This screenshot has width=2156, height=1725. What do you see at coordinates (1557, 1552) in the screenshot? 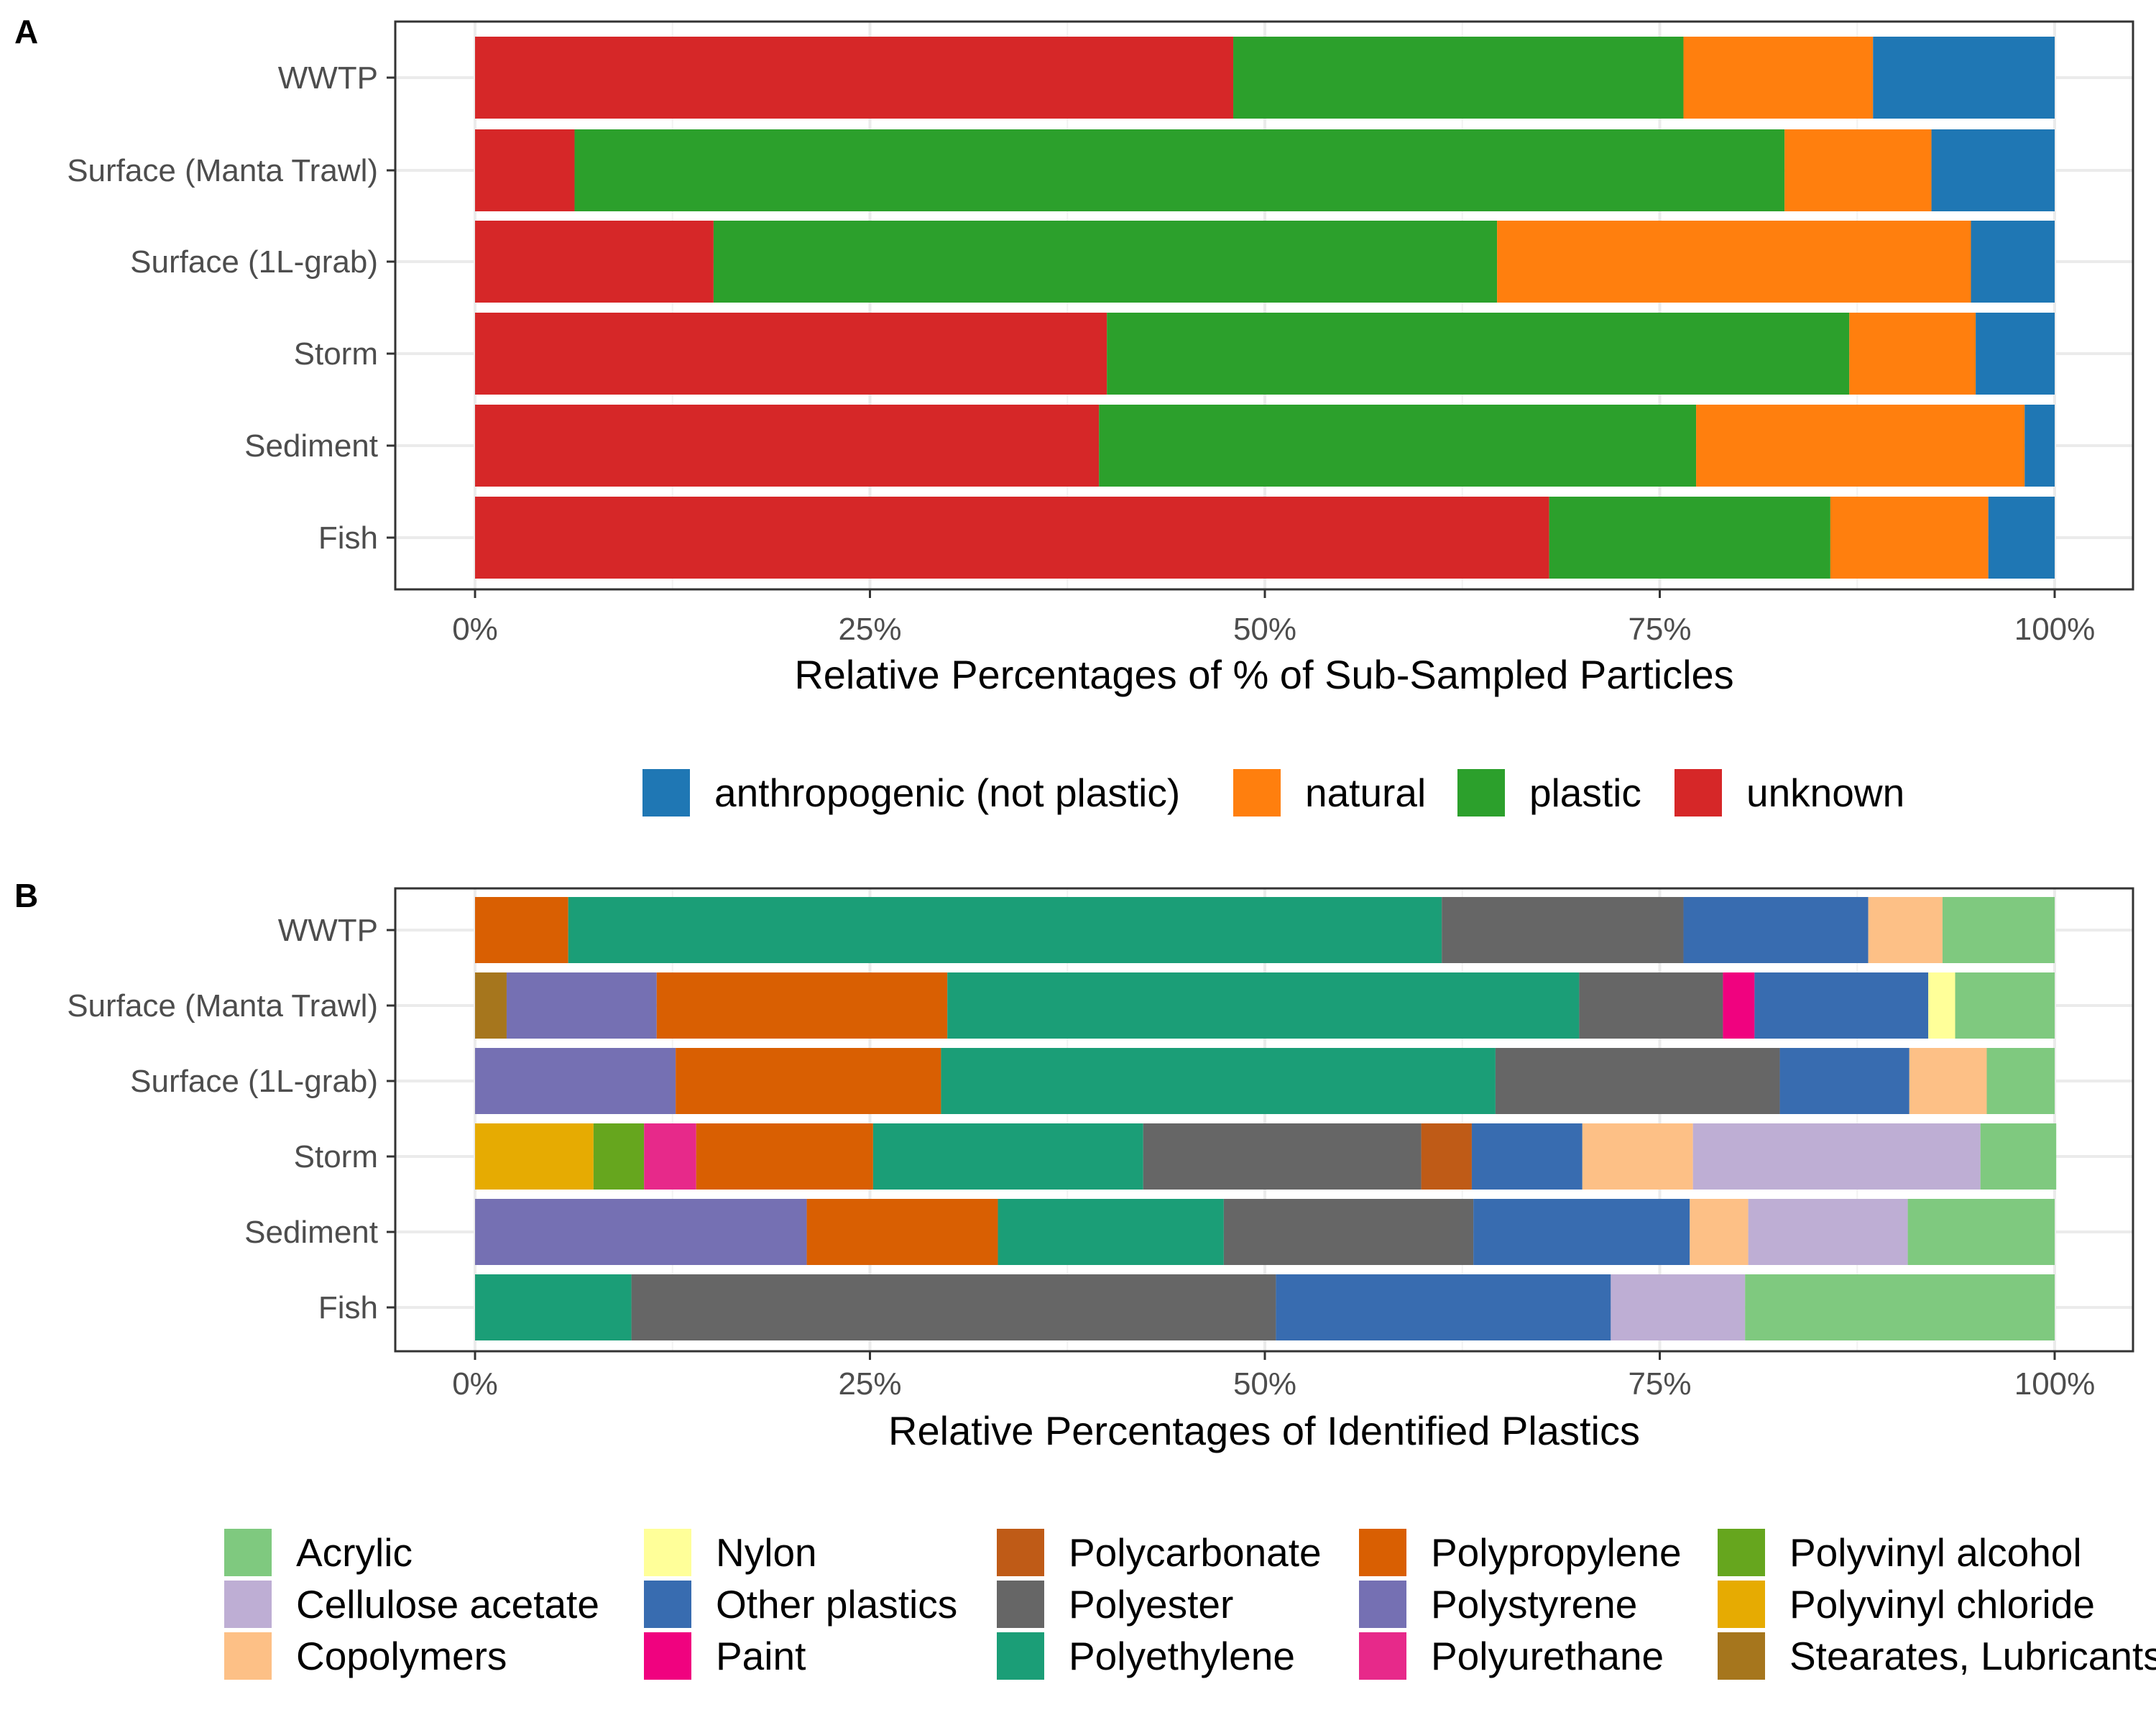
I see `legend-label-polypropylene: Polypropylene` at bounding box center [1557, 1552].